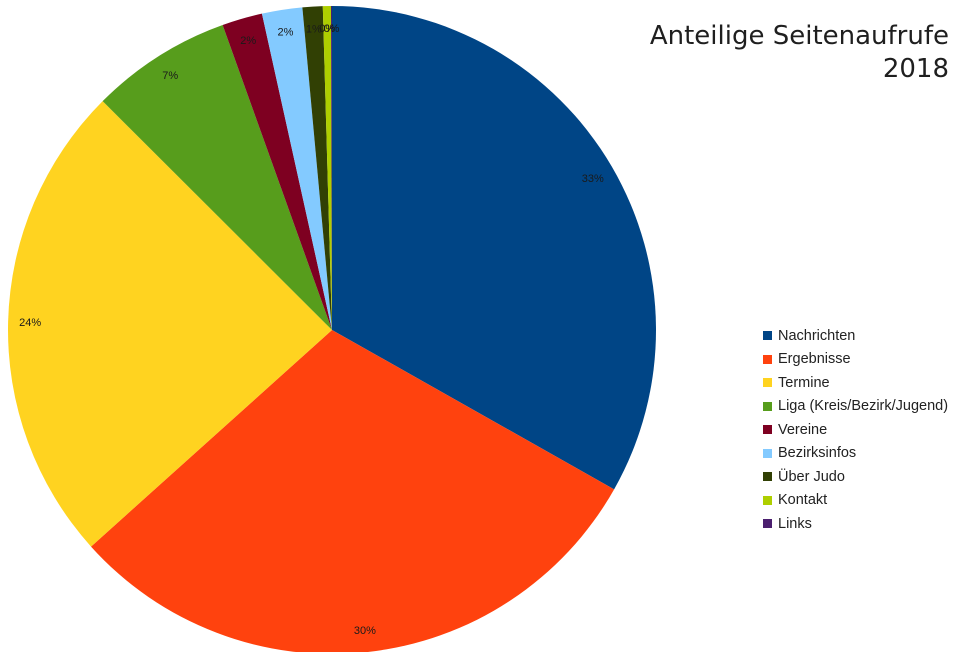 Image resolution: width=975 pixels, height=657 pixels. What do you see at coordinates (855, 360) in the screenshot?
I see `legend-item: Ergebnisse` at bounding box center [855, 360].